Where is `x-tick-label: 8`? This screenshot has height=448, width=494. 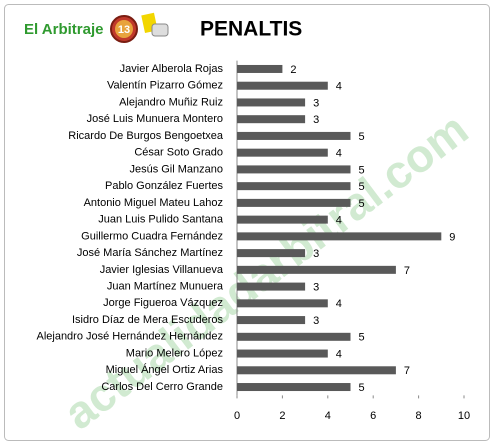
x-tick-label: 8 is located at coordinates (419, 416).